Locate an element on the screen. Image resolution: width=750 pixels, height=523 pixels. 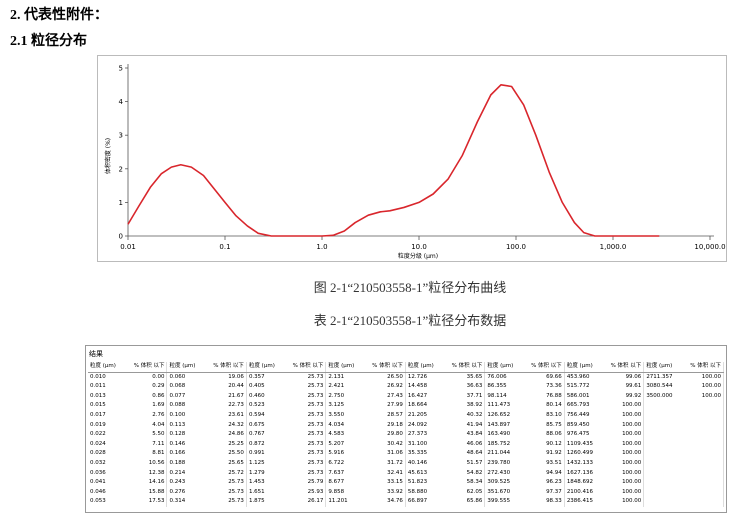
size-cell: 111.473 is located at coordinates (499, 405).